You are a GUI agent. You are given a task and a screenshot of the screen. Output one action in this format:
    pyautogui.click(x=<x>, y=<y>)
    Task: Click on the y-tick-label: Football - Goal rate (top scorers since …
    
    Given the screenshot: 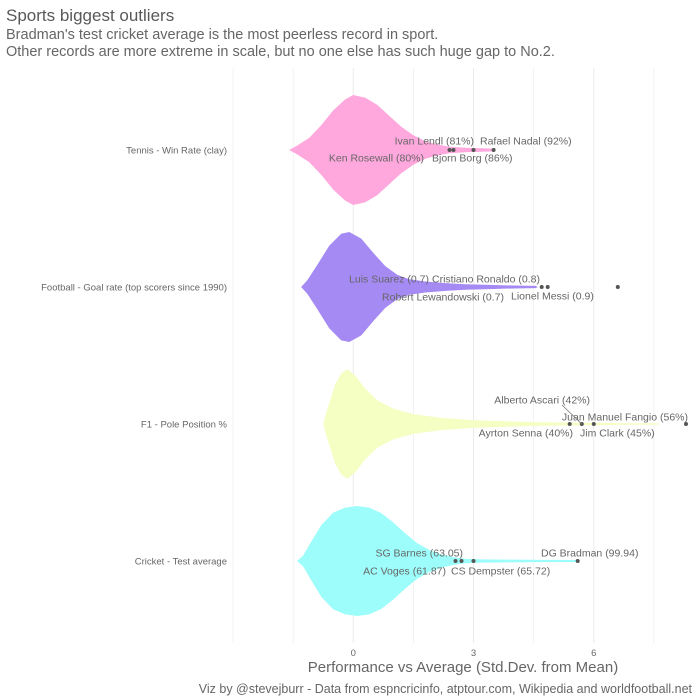 What is the action you would take?
    pyautogui.click(x=134, y=288)
    